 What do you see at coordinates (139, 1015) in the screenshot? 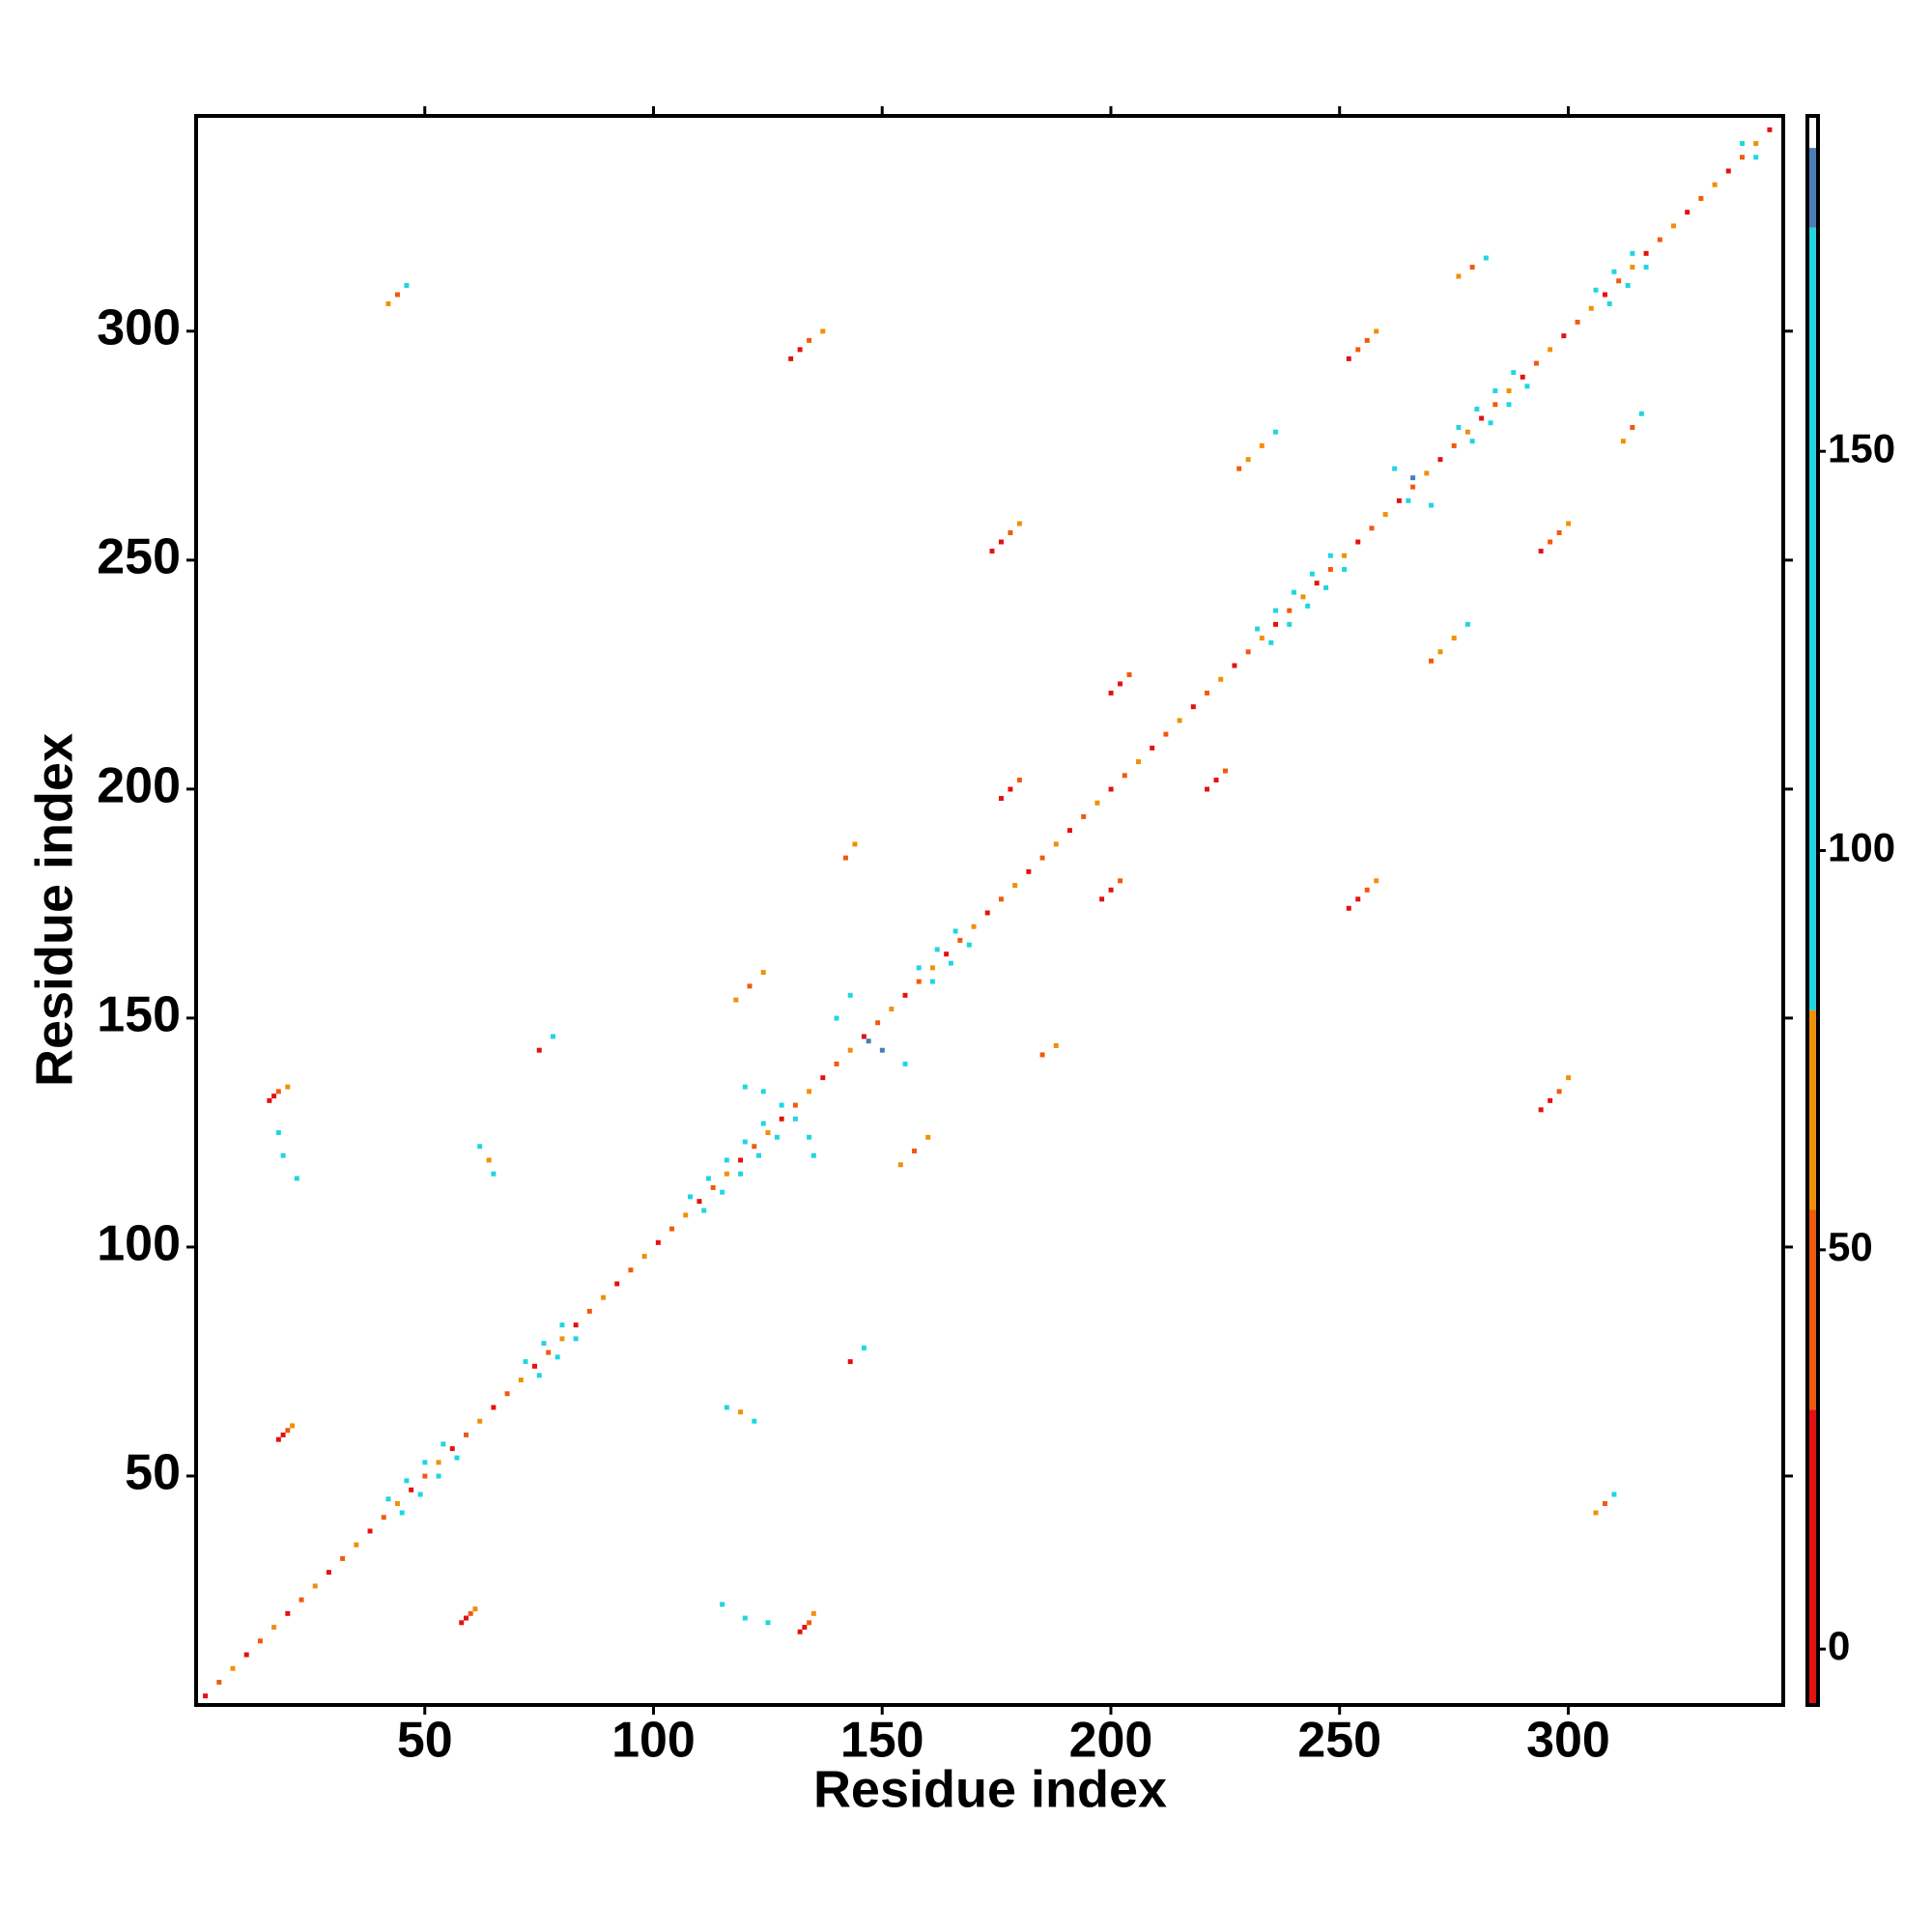
I see `y-tick-label: 150` at bounding box center [139, 1015].